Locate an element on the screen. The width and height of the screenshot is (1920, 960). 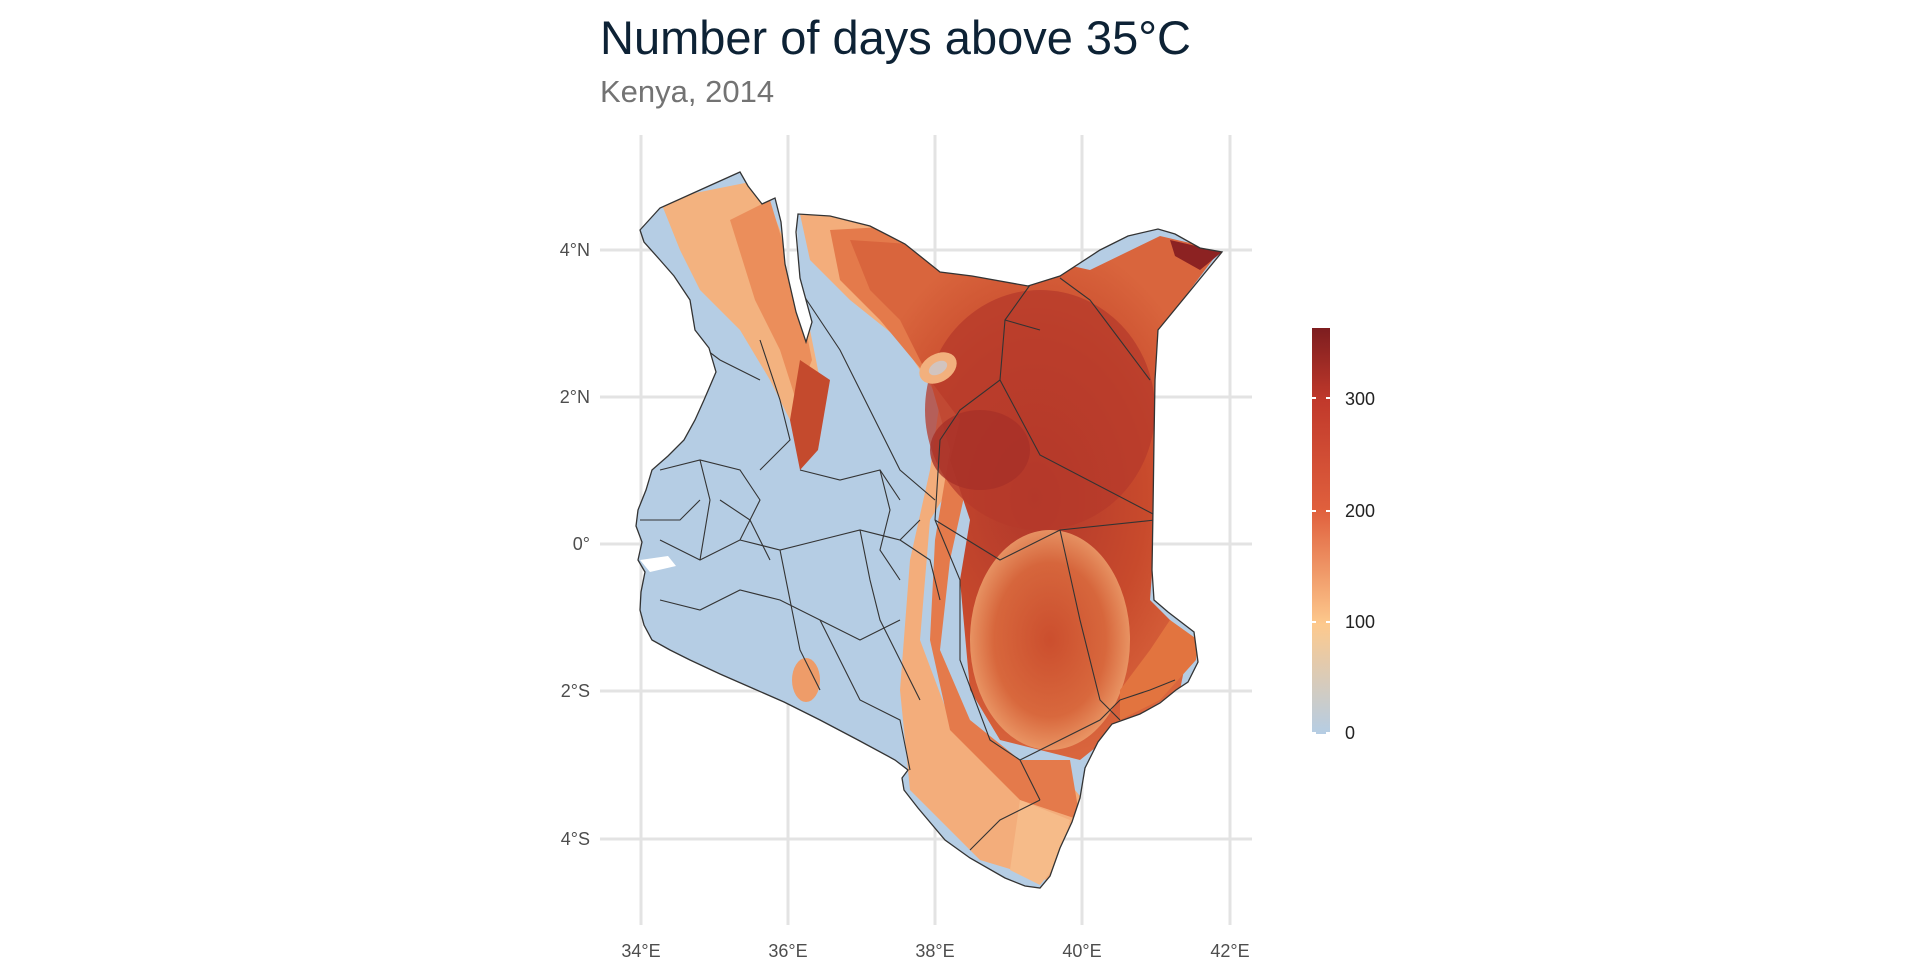
x-tick-label: 40°E is located at coordinates (1081, 950).